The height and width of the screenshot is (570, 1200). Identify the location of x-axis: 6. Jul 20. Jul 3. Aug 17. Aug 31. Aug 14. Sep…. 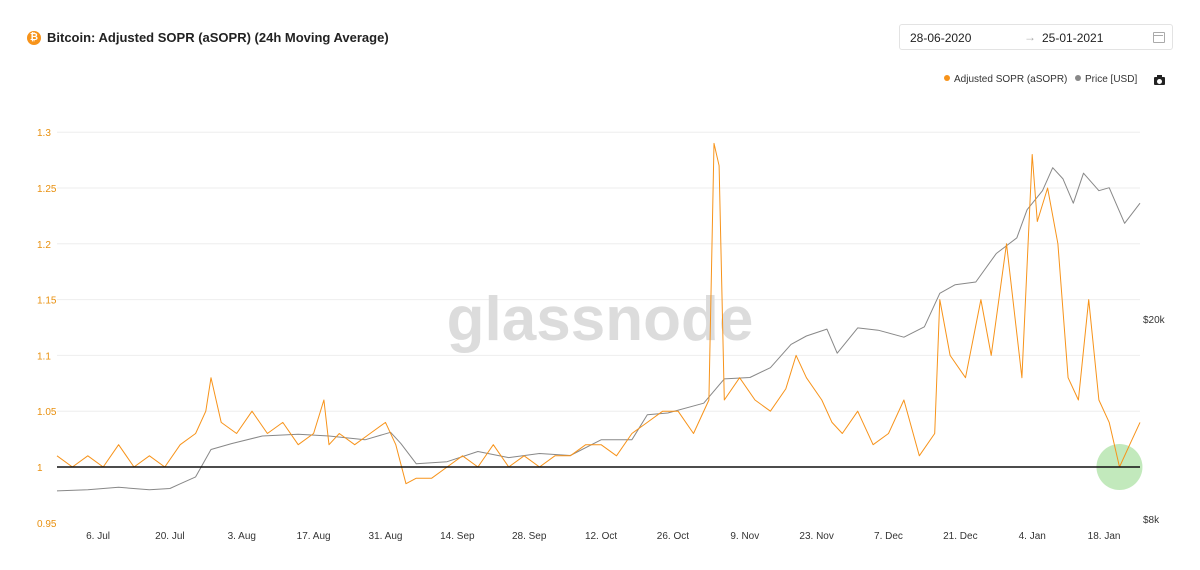
(603, 536).